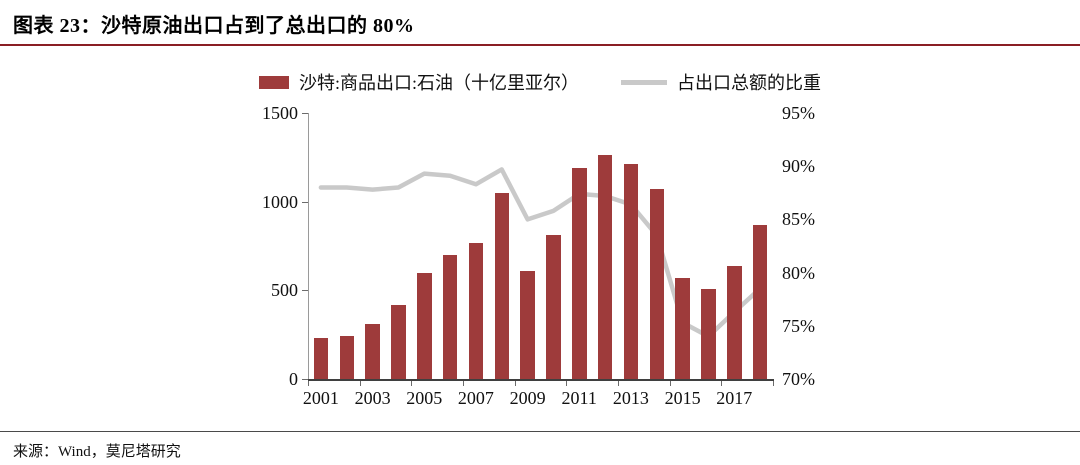 The image size is (1080, 465). Describe the element at coordinates (798, 325) in the screenshot. I see `y-right-label-75: 75%` at that location.